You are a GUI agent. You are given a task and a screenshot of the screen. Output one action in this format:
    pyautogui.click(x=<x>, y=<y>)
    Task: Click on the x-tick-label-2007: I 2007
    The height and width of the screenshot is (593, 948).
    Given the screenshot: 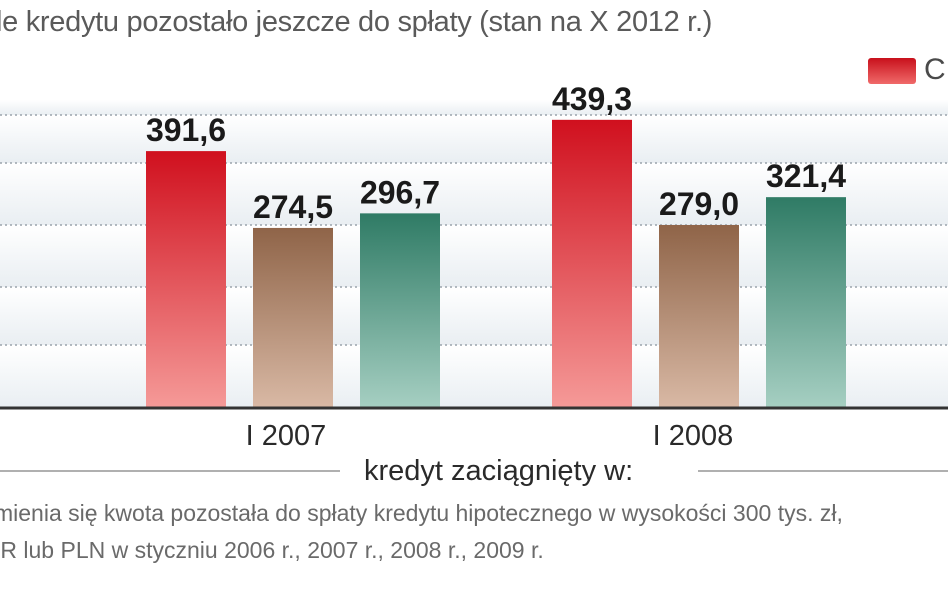 What is the action you would take?
    pyautogui.click(x=286, y=435)
    